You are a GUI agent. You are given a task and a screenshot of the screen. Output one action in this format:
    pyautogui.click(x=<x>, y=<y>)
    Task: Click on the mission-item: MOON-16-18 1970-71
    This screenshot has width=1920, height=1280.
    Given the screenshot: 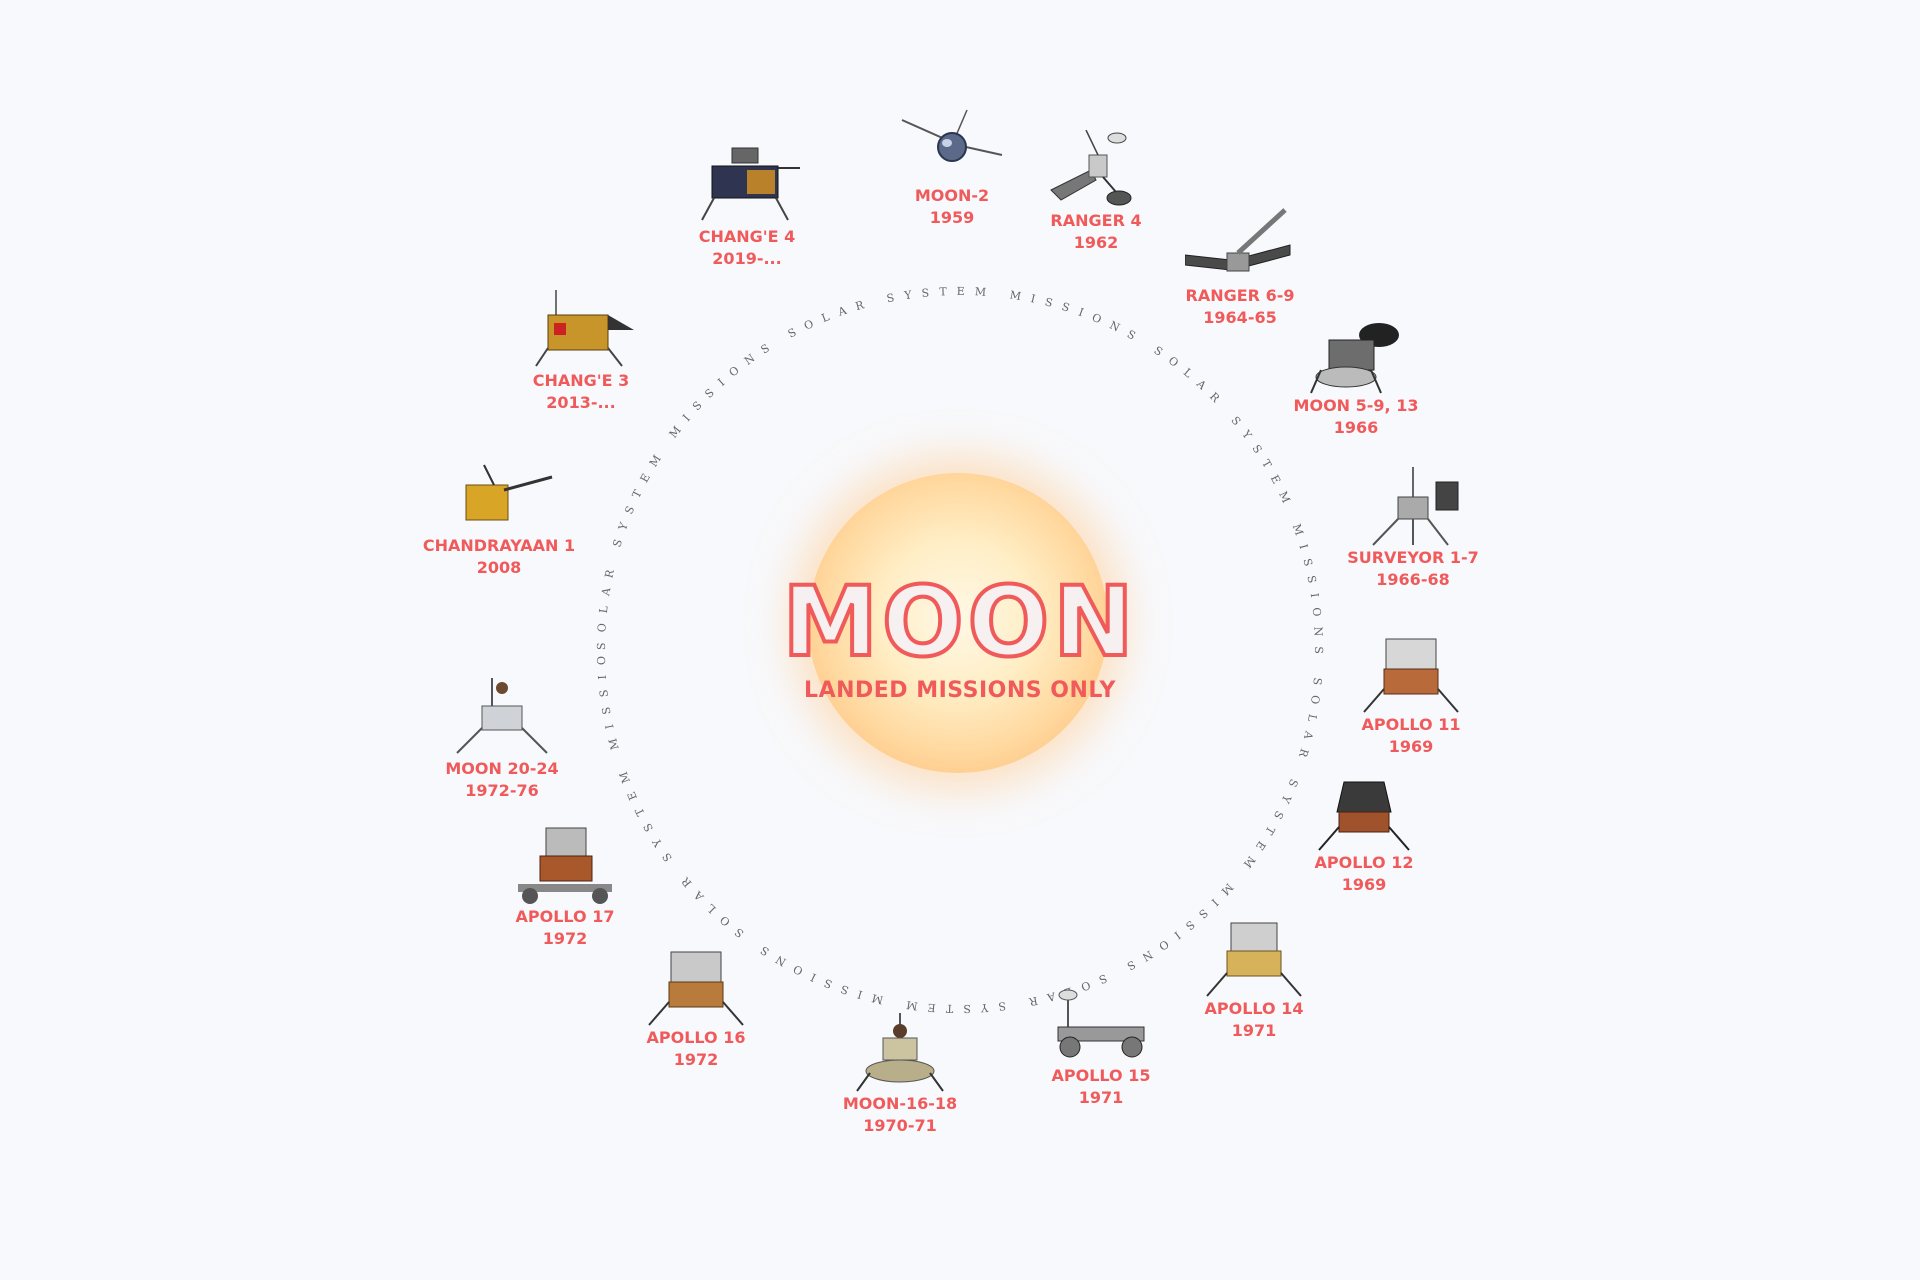 What is the action you would take?
    pyautogui.click(x=900, y=1075)
    